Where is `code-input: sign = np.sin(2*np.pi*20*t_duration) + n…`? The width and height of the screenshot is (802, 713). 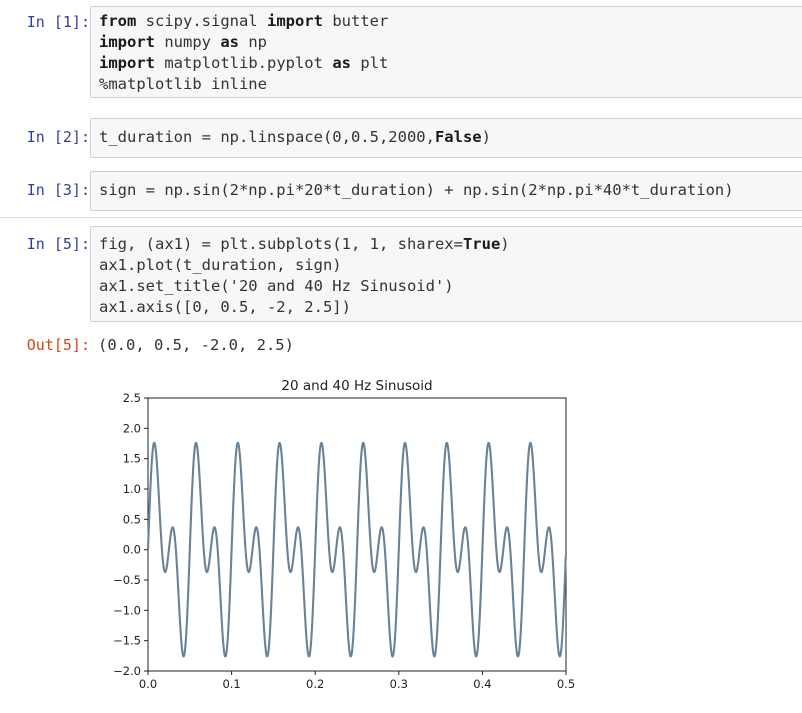
code-input: sign = np.sin(2*np.pi*20*t_duration) + n… is located at coordinates (446, 191).